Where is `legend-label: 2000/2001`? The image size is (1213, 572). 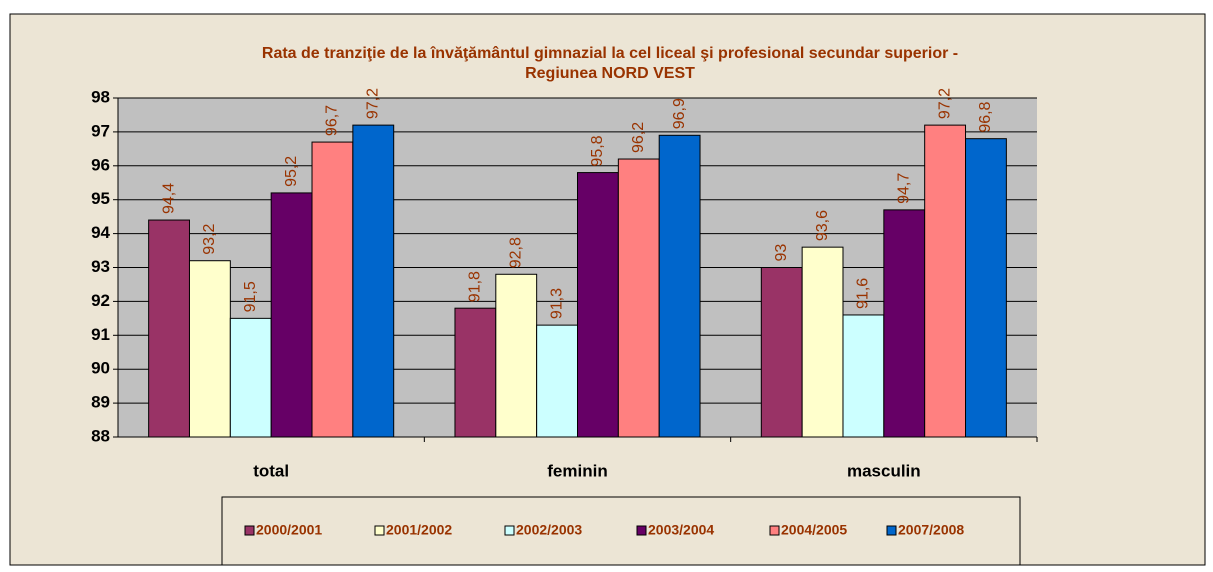
legend-label: 2000/2001 is located at coordinates (289, 530).